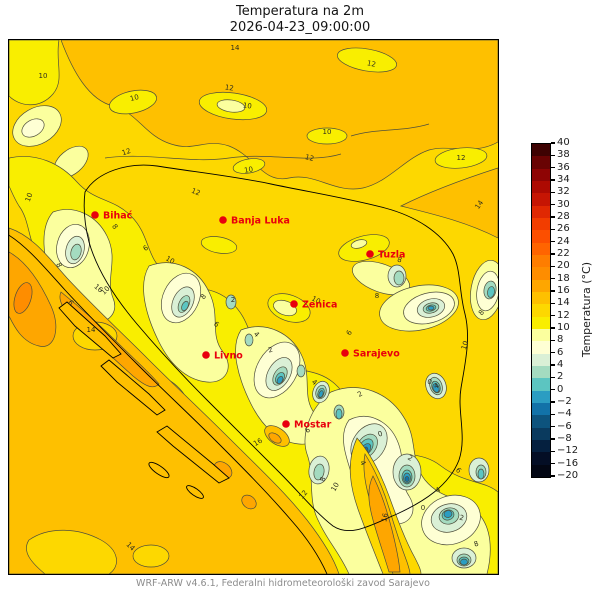  What do you see at coordinates (563, 142) in the screenshot?
I see `tick-label: 40` at bounding box center [563, 142].